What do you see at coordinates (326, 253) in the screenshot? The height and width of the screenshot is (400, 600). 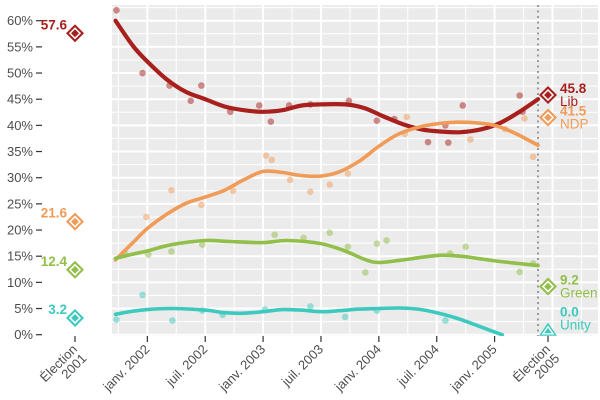 I see `trend-line-green` at bounding box center [326, 253].